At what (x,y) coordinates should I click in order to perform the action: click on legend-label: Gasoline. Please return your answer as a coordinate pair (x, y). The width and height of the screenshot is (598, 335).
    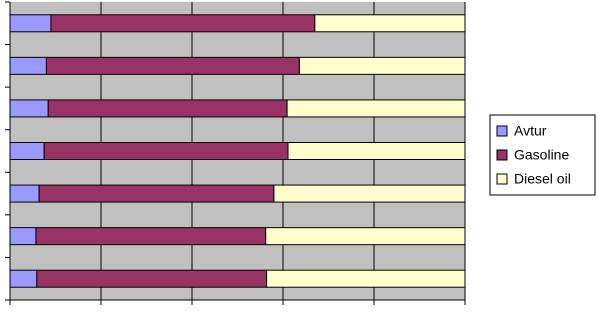
    Looking at the image, I should click on (541, 155).